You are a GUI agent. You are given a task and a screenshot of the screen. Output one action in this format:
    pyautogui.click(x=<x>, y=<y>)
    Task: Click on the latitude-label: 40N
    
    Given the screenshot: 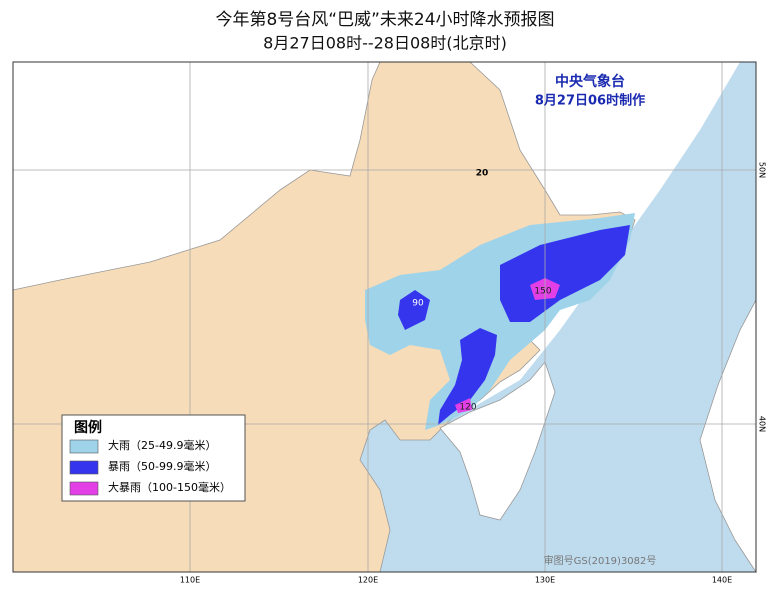 What is the action you would take?
    pyautogui.click(x=762, y=424)
    